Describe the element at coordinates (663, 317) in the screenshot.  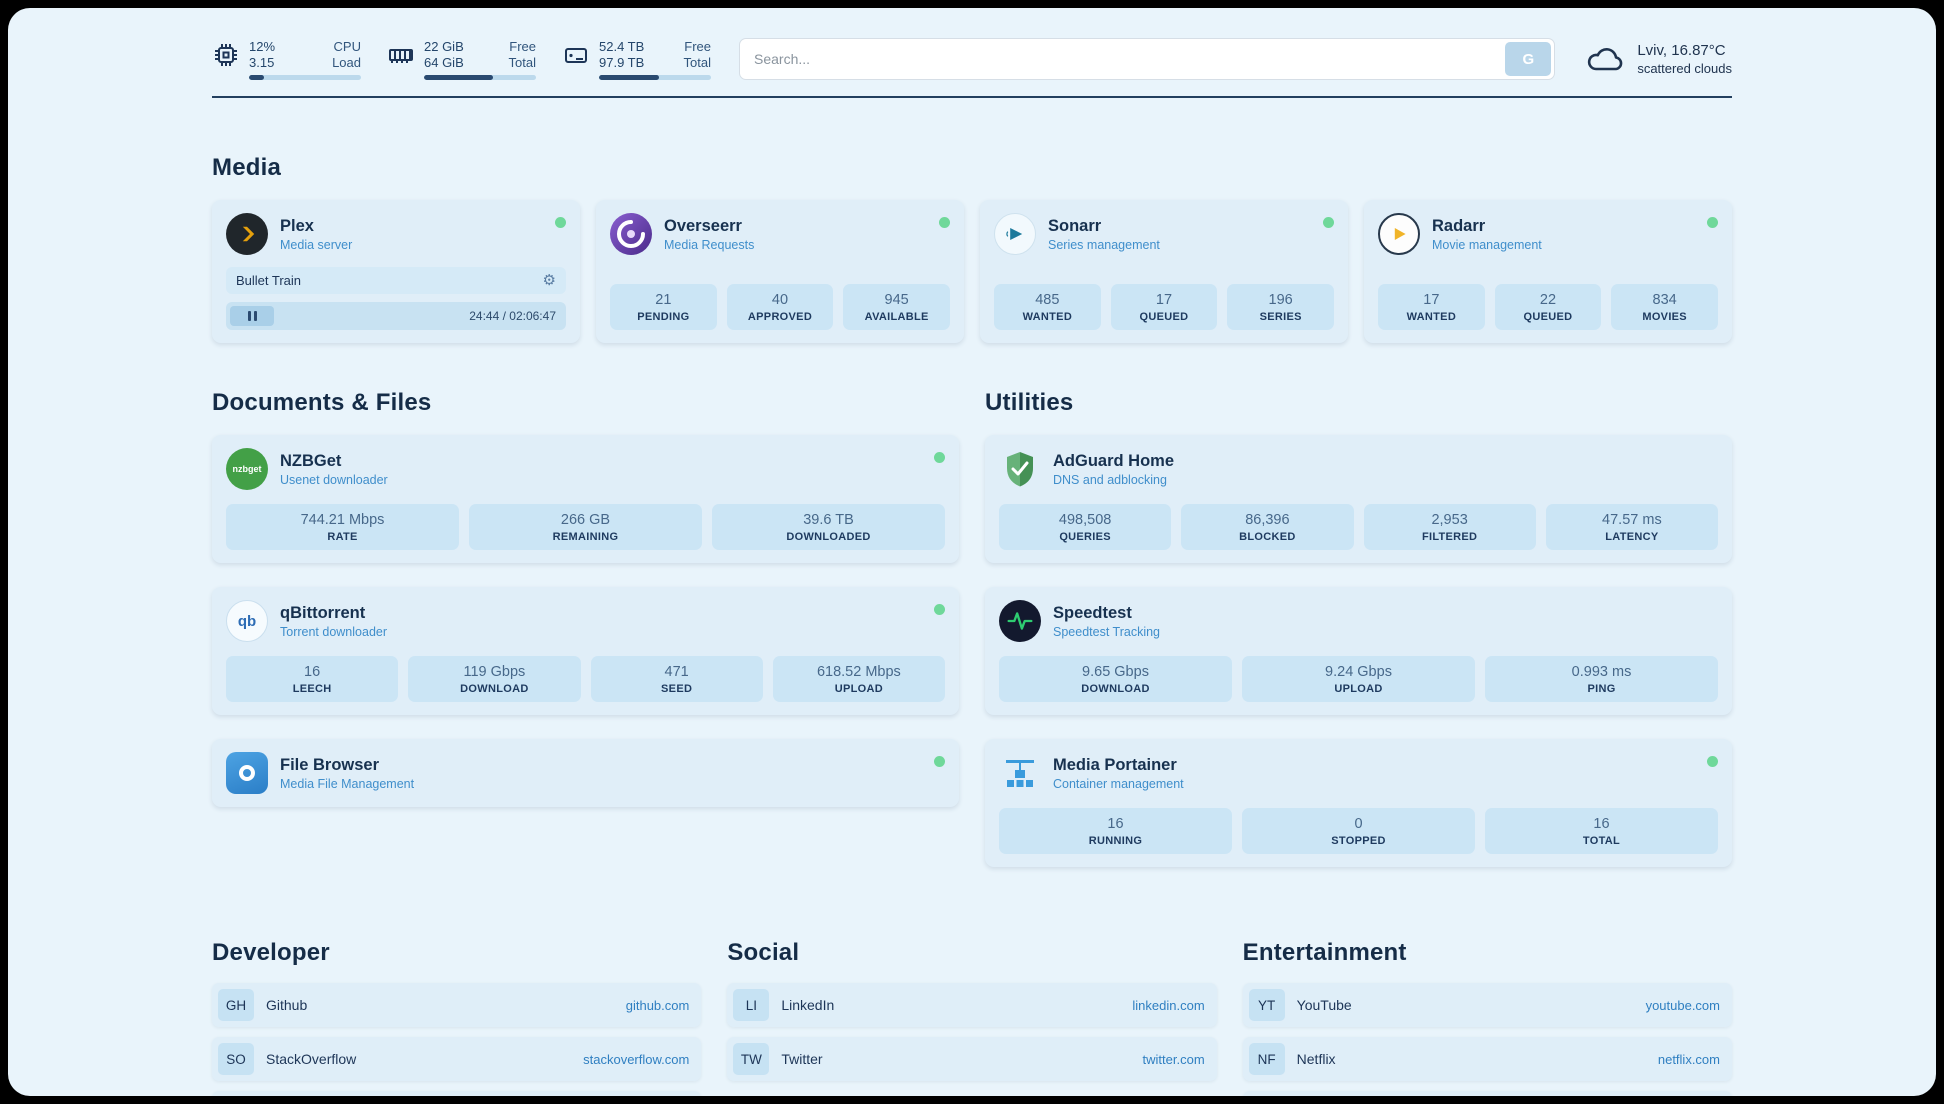
I see `stat-label: PENDING` at that location.